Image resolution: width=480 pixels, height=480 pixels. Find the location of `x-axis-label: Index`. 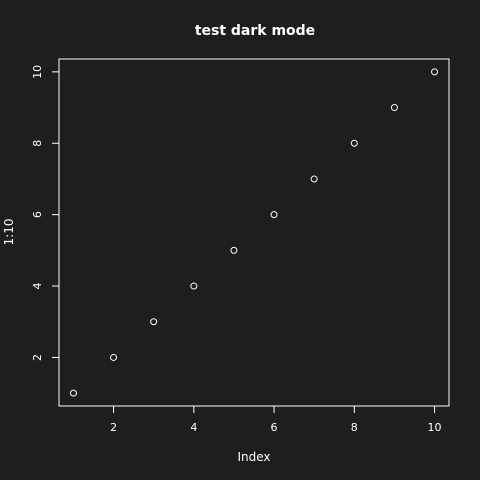

x-axis-label: Index is located at coordinates (253, 457).